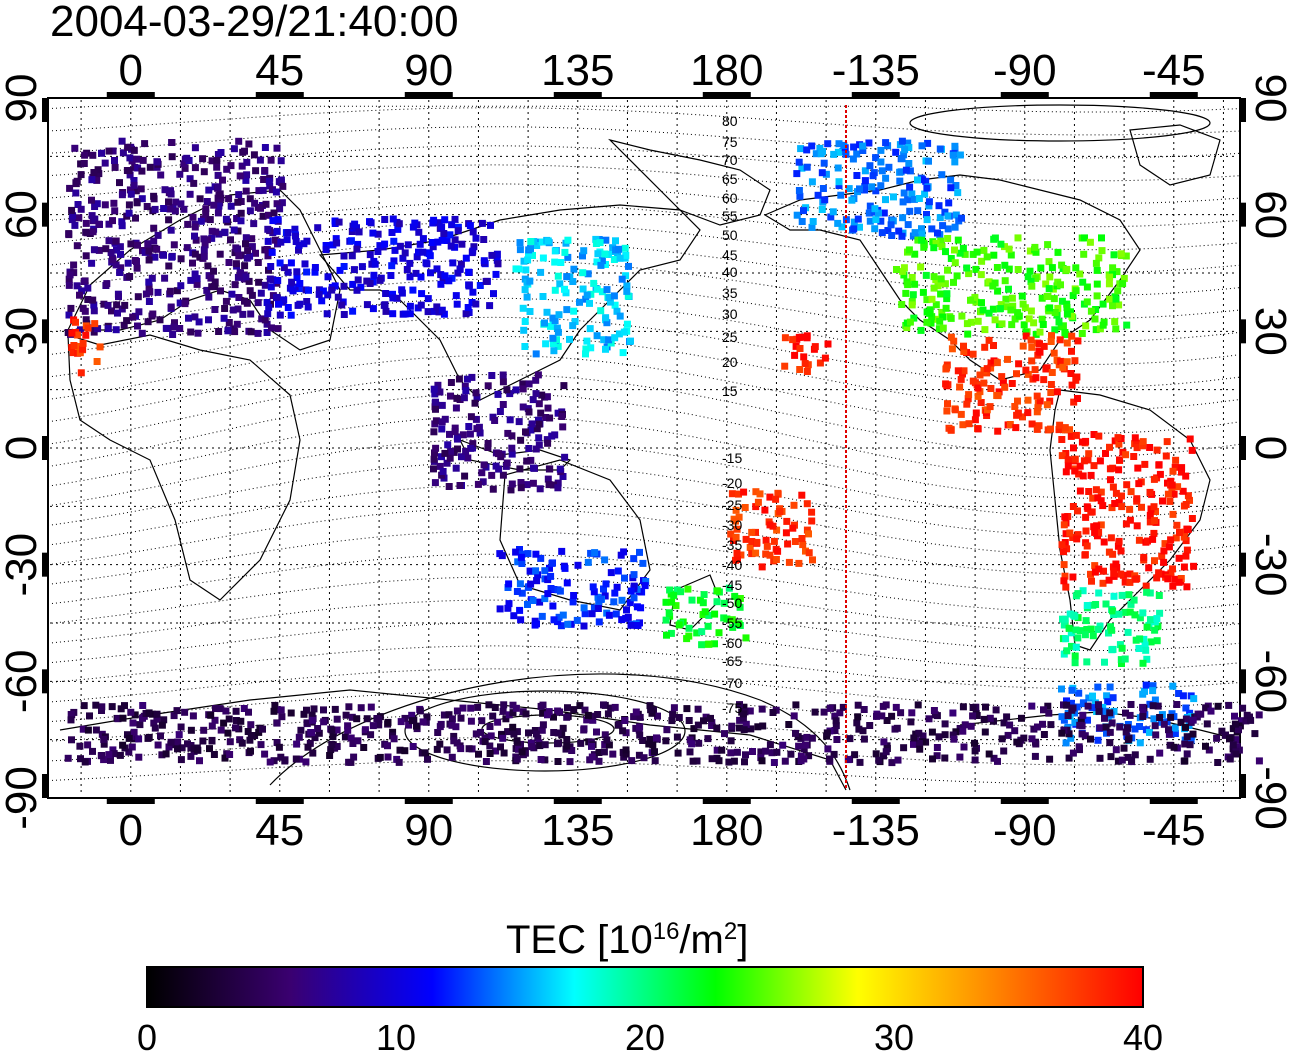  I want to click on coastline, so click(689, 182).